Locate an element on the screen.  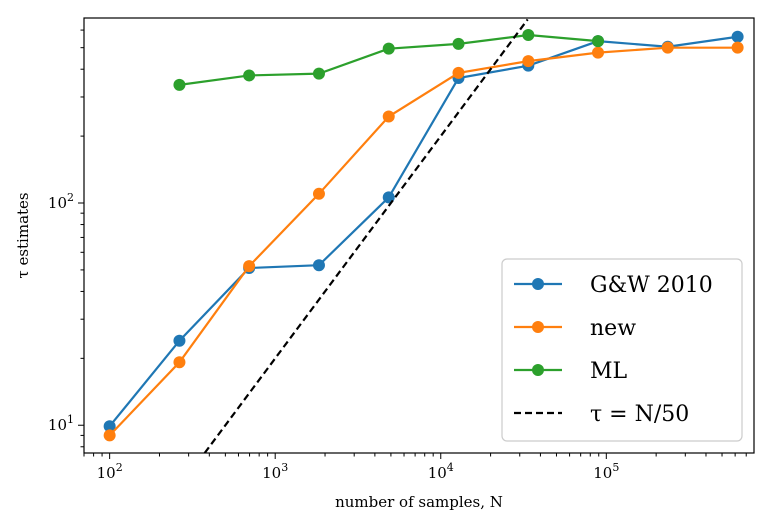
y-tick-label: 10² is located at coordinates (61, 201).